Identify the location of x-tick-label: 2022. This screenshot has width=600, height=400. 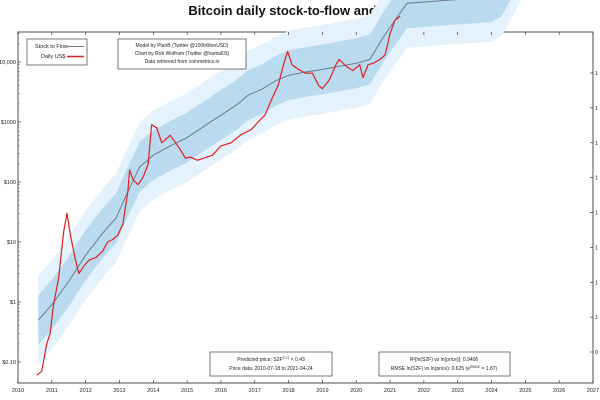
(424, 391).